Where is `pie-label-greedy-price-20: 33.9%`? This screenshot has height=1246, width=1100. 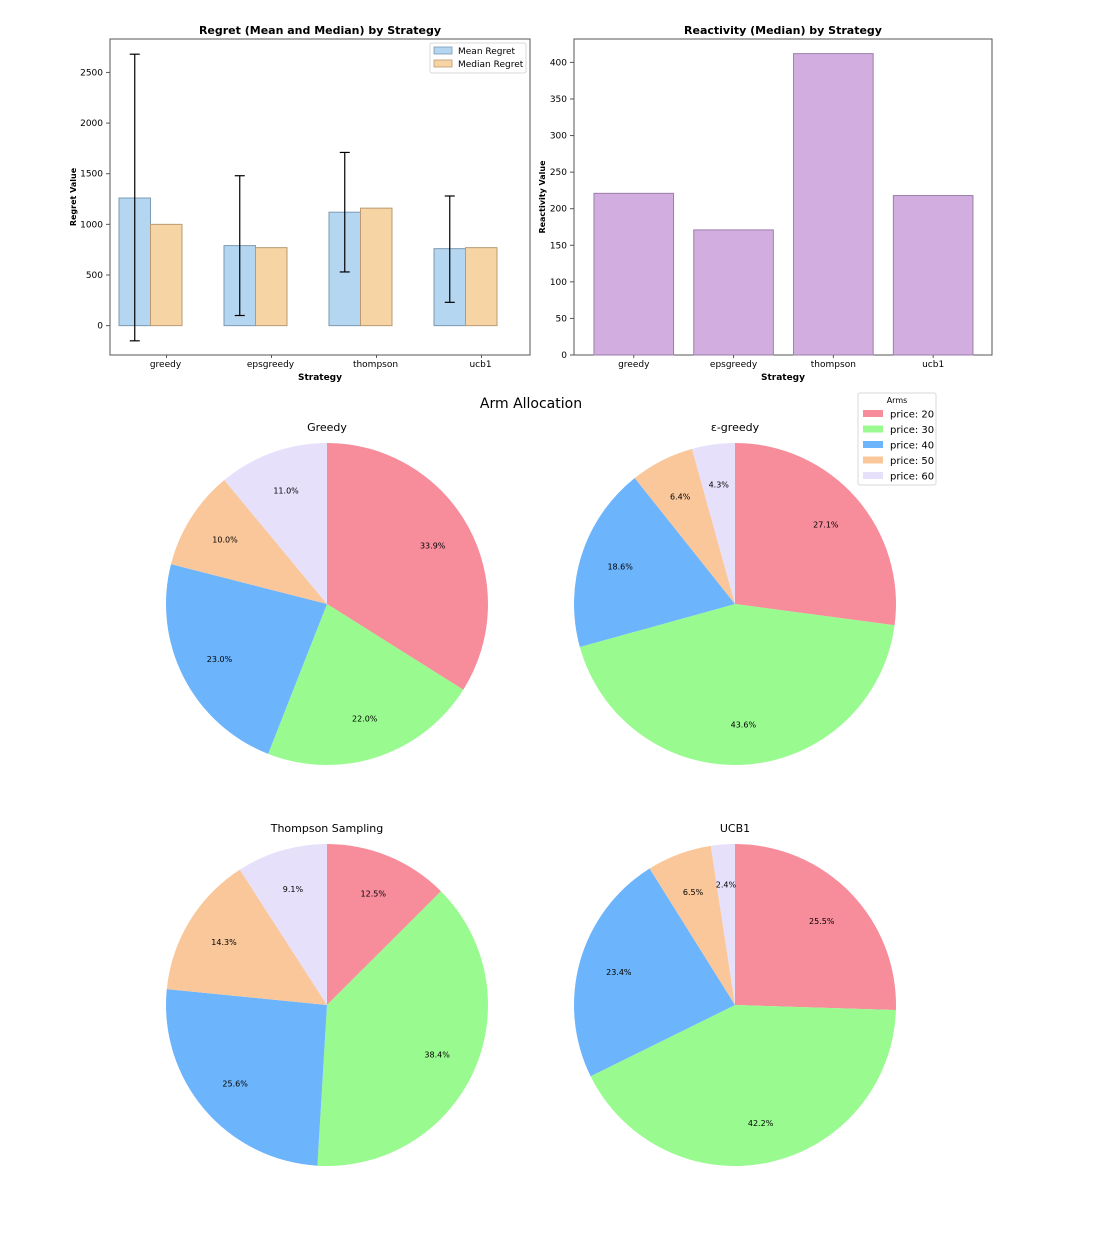
pie-label-greedy-price-20: 33.9% is located at coordinates (433, 546).